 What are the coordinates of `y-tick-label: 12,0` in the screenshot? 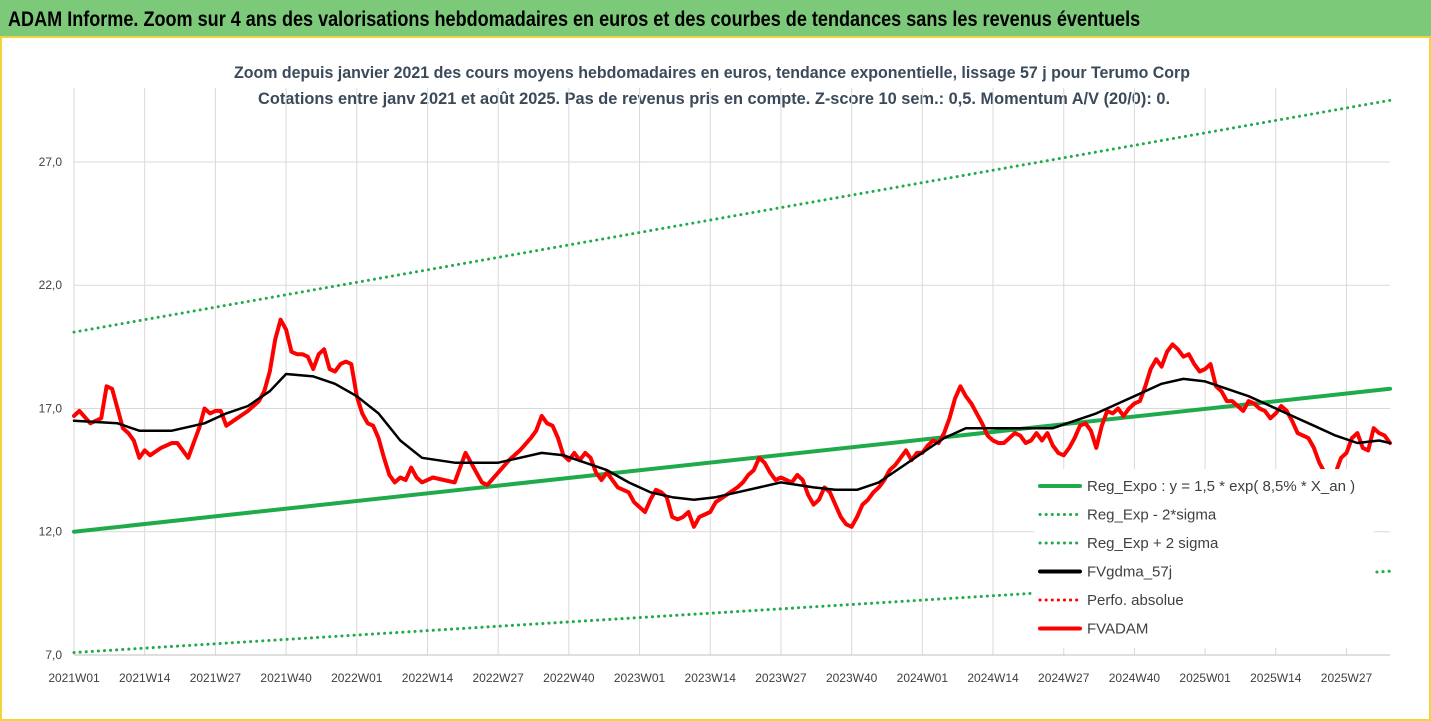 It's located at (51, 532).